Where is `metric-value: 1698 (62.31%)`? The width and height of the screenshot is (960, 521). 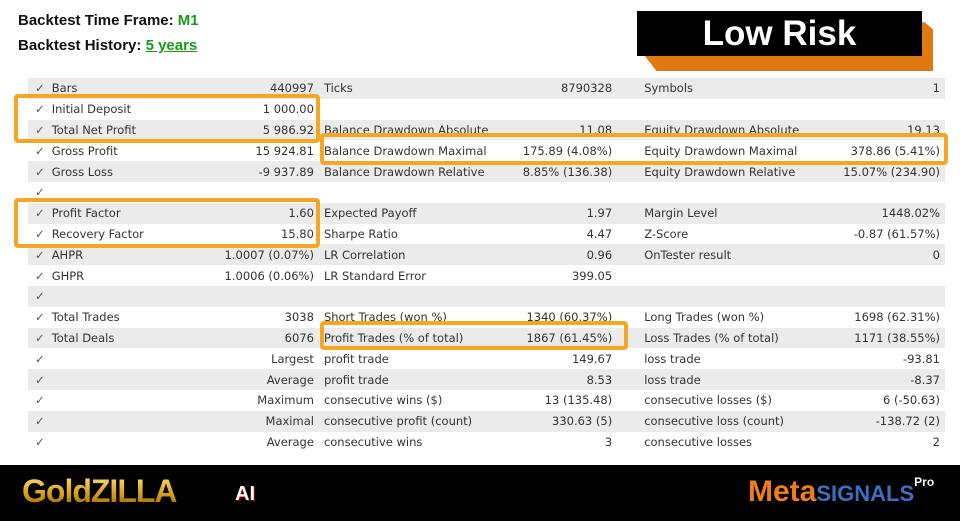 metric-value: 1698 (62.31%) is located at coordinates (897, 317).